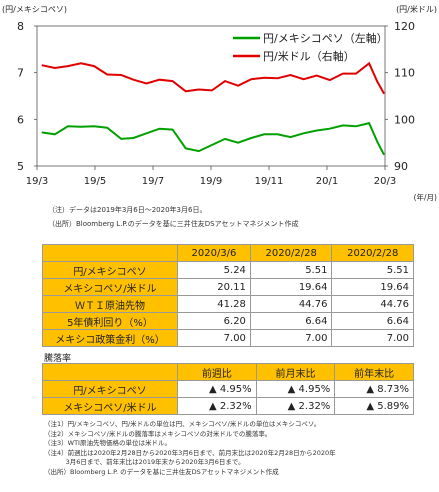 Image resolution: width=439 pixels, height=492 pixels. What do you see at coordinates (58, 359) in the screenshot?
I see `change-rate-title: 騰落率` at bounding box center [58, 359].